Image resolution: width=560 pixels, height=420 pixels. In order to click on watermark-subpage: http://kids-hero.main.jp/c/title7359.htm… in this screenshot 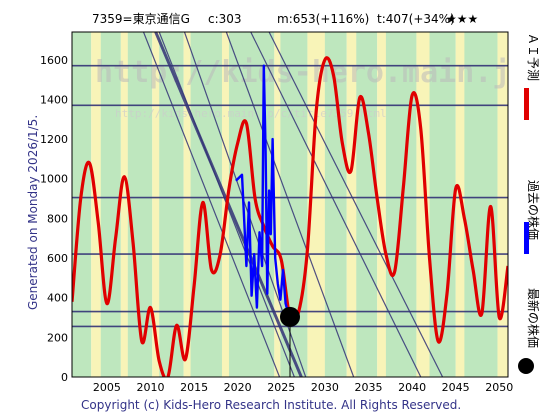, I will do `click(251, 113)`.